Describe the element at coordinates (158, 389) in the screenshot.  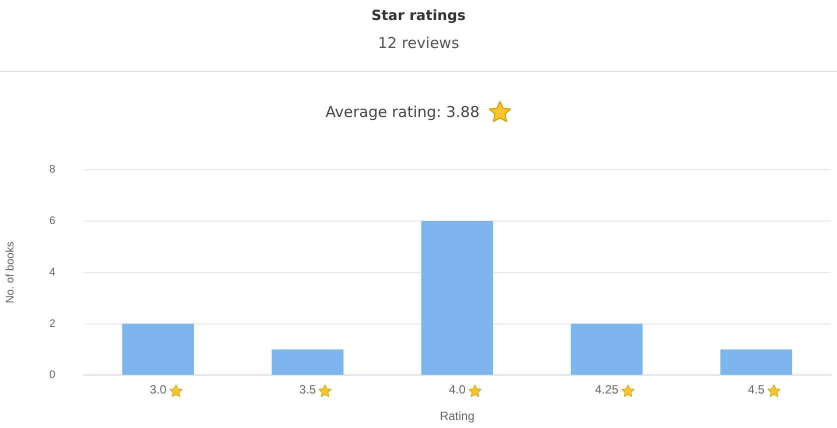
I see `x-tick-label: 3.0` at that location.